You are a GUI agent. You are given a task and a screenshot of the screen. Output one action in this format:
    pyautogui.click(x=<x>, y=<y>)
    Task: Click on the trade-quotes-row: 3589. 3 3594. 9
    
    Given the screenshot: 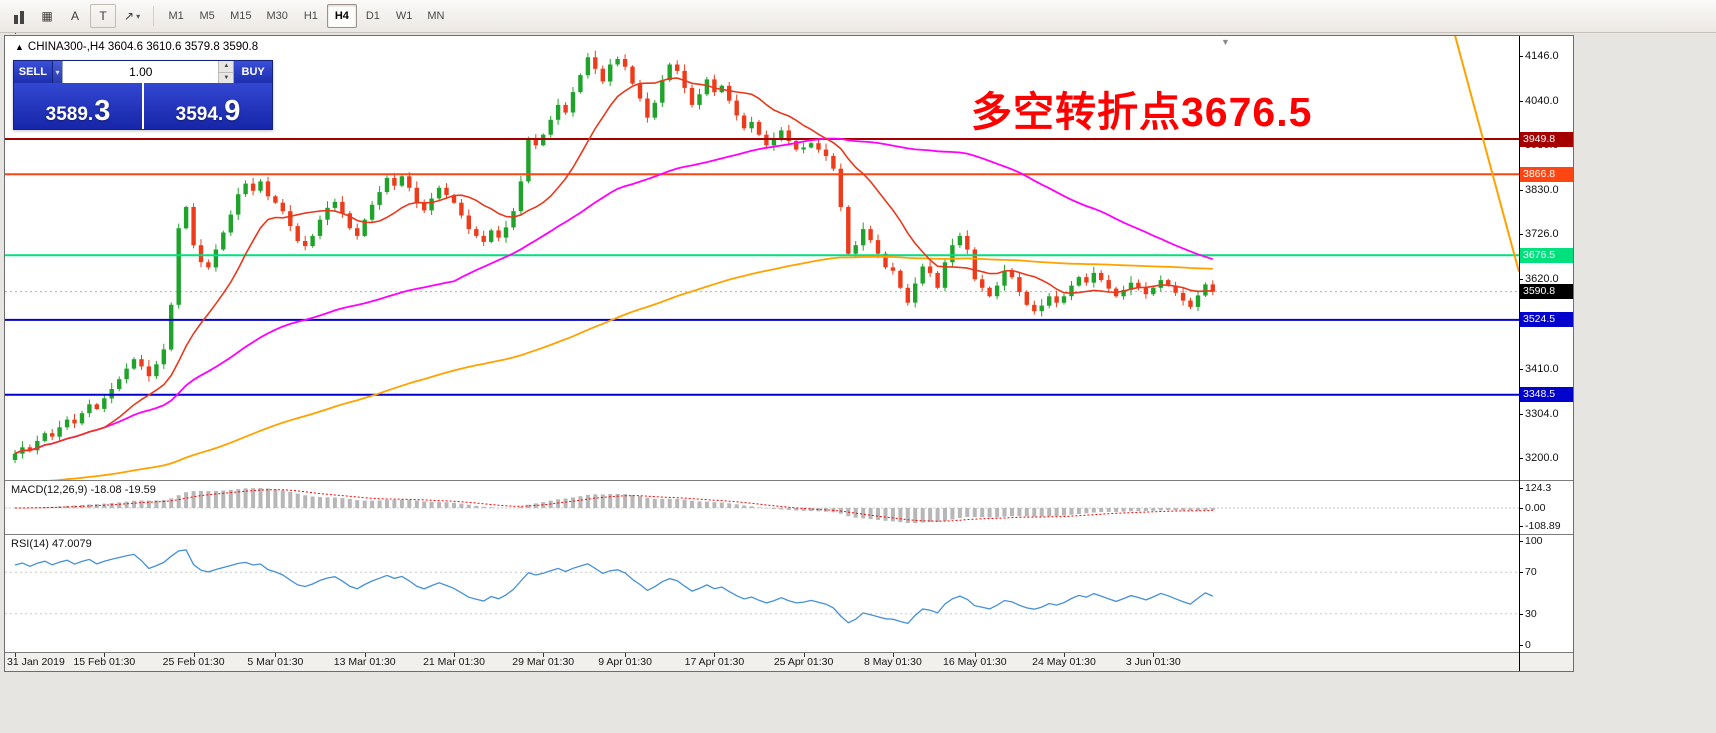 What is the action you would take?
    pyautogui.click(x=143, y=106)
    